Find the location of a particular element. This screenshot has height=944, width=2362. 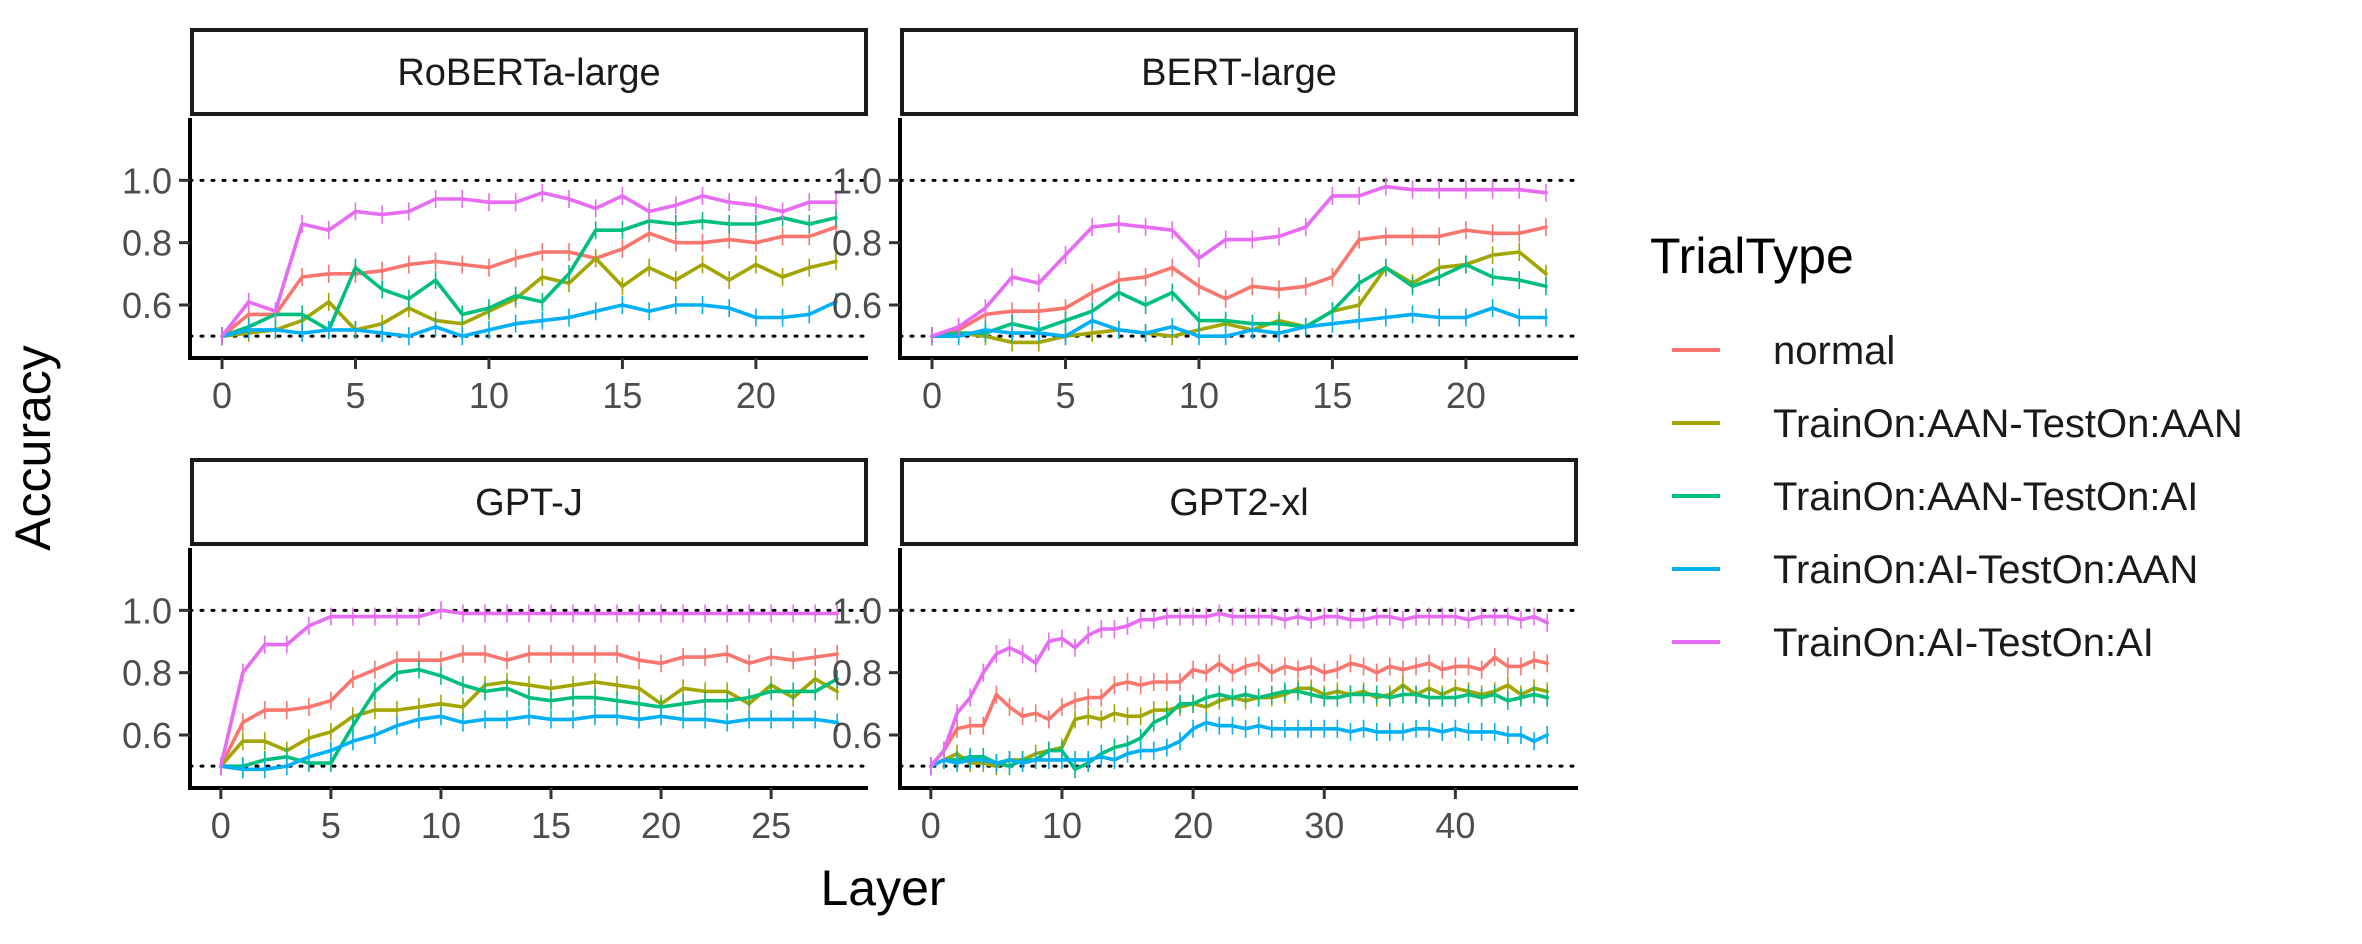

panel-roberta-large: RoBERTa-large 0 5 10 15 20 0.6 0.8 1.0 is located at coordinates (496, 222).